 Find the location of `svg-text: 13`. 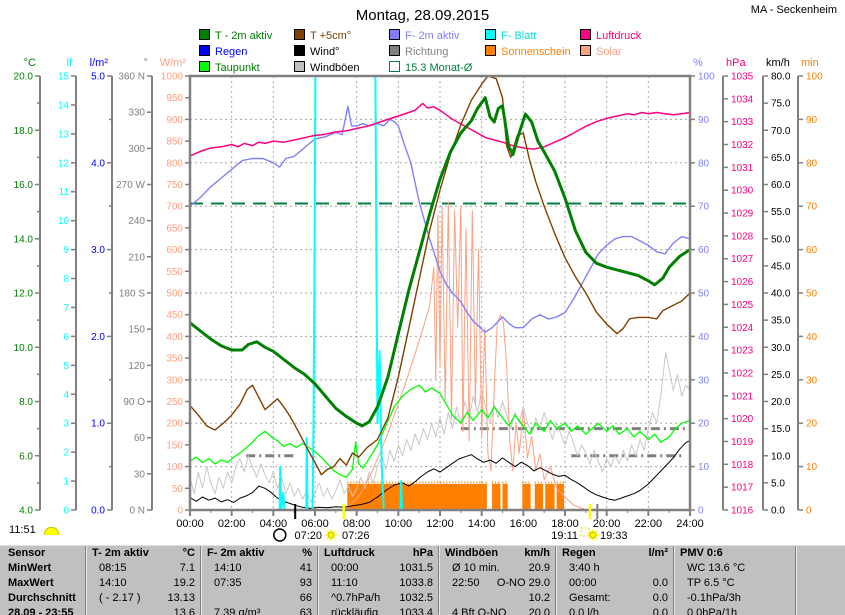

svg-text: 13 is located at coordinates (64, 134).